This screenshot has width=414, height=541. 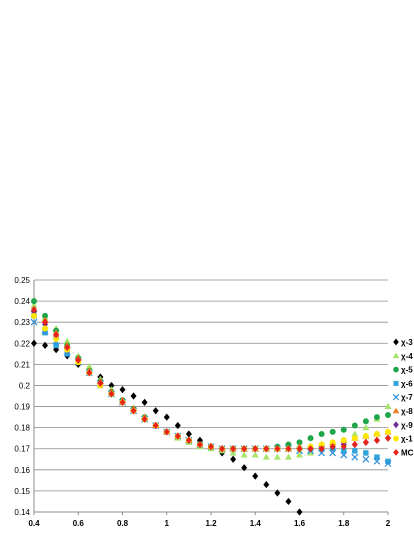 What do you see at coordinates (256, 523) in the screenshot?
I see `x-tick-label: 1.4` at bounding box center [256, 523].